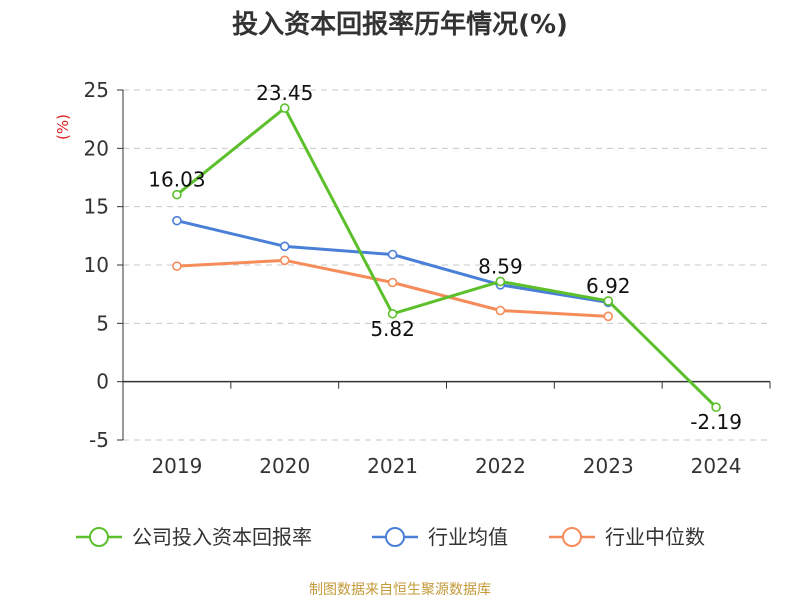 This screenshot has height=600, width=800. Describe the element at coordinates (222, 537) in the screenshot. I see `legend-label: 公司投入资本回报率` at that location.